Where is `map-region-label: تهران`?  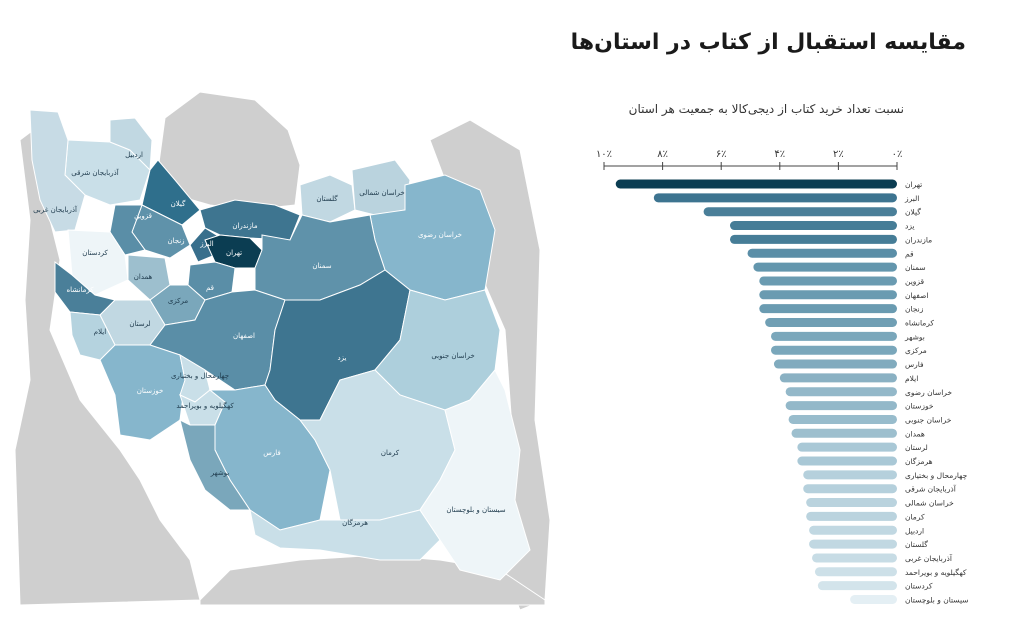
map-region-label: تهران is located at coordinates (234, 253).